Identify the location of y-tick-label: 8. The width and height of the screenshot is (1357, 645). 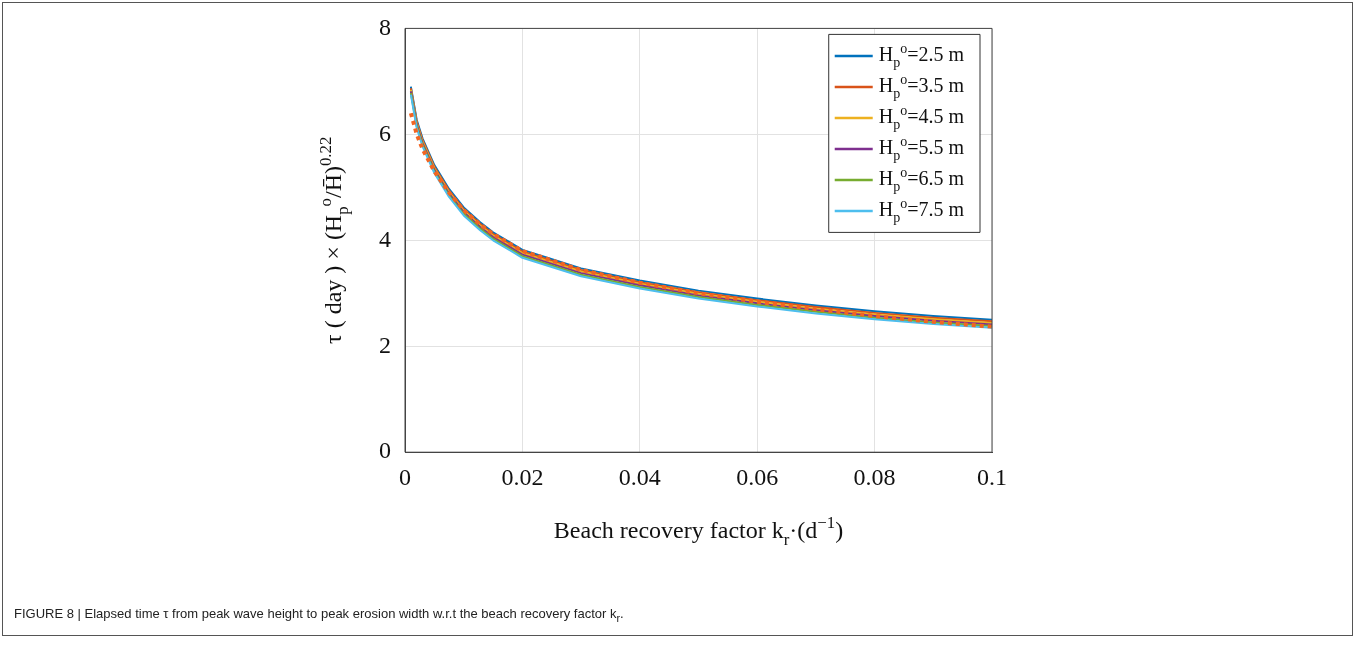
(385, 26).